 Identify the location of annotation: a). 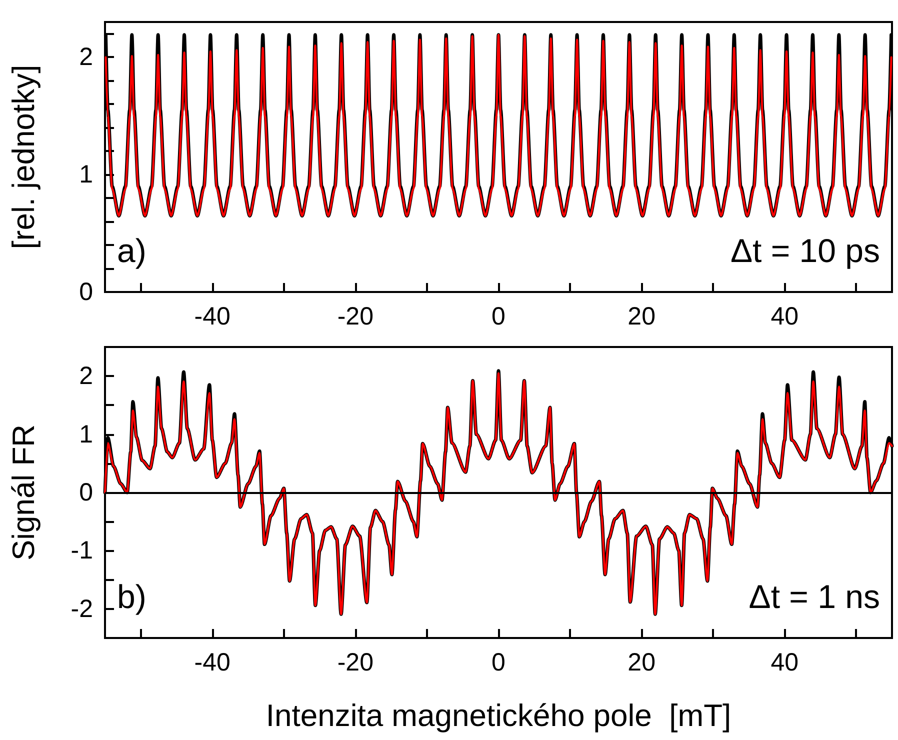
(131, 250).